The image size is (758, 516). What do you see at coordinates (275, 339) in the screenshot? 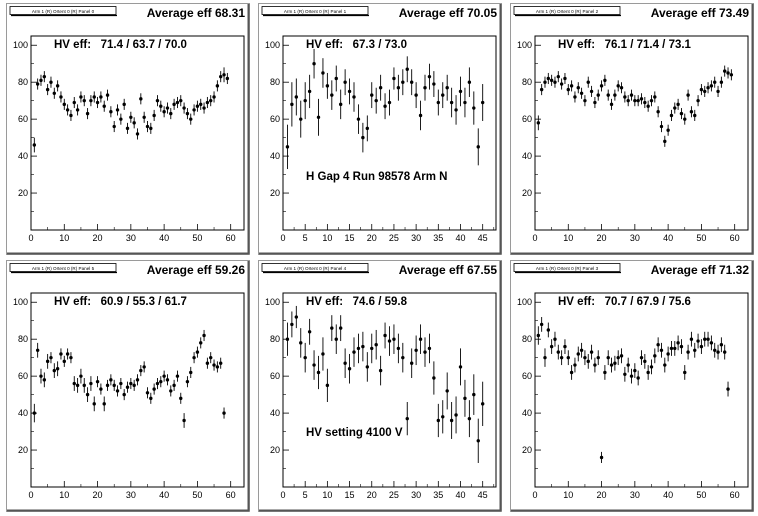
I see `y-tick-label: 80` at bounding box center [275, 339].